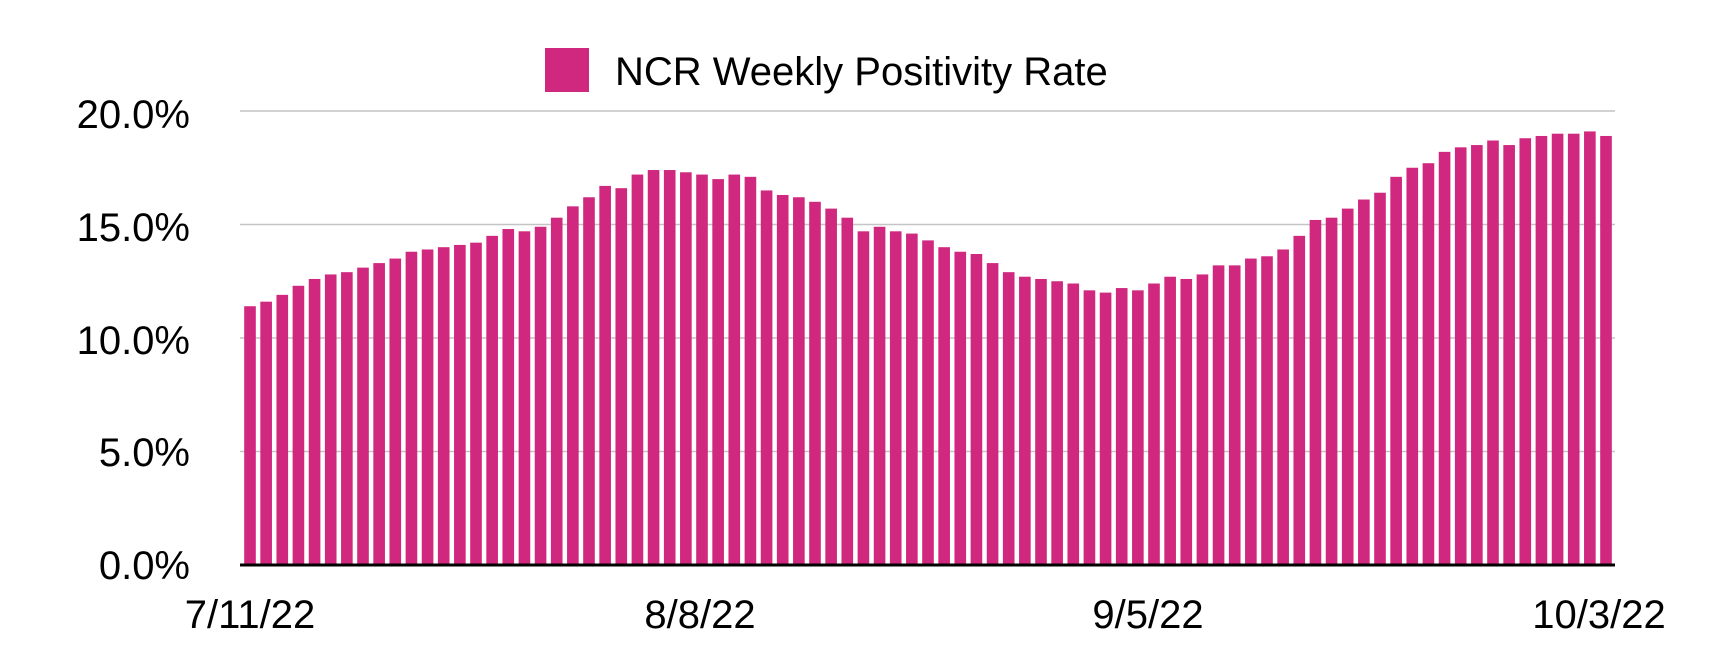  Describe the element at coordinates (133, 115) in the screenshot. I see `y-tick-label: 20.0%` at that location.